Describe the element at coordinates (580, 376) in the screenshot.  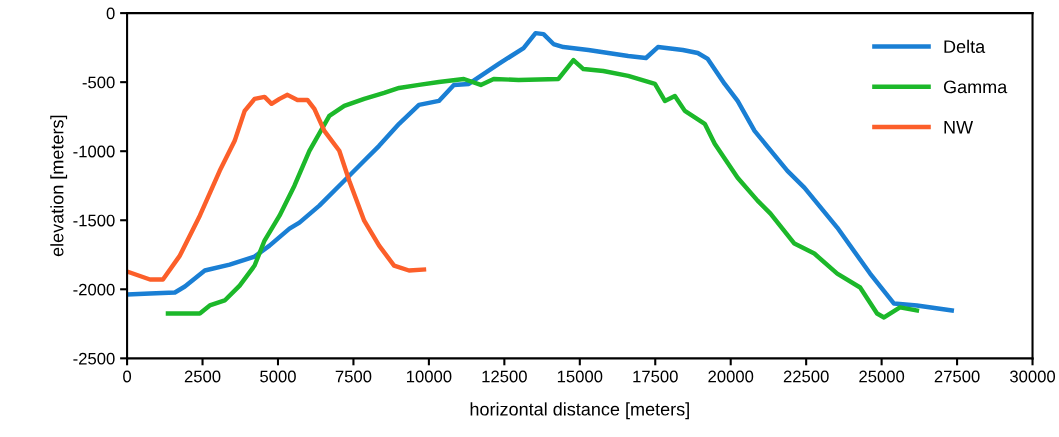
I see `x-tick-label: 15000` at that location.